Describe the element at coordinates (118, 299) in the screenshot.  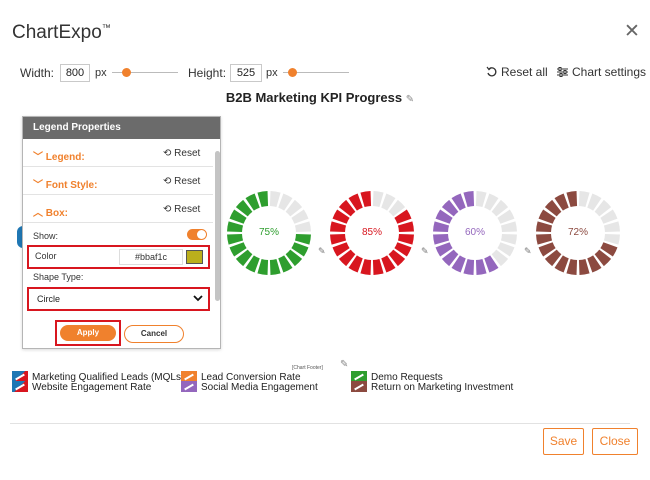
I see `shape-type-select: Circle` at that location.